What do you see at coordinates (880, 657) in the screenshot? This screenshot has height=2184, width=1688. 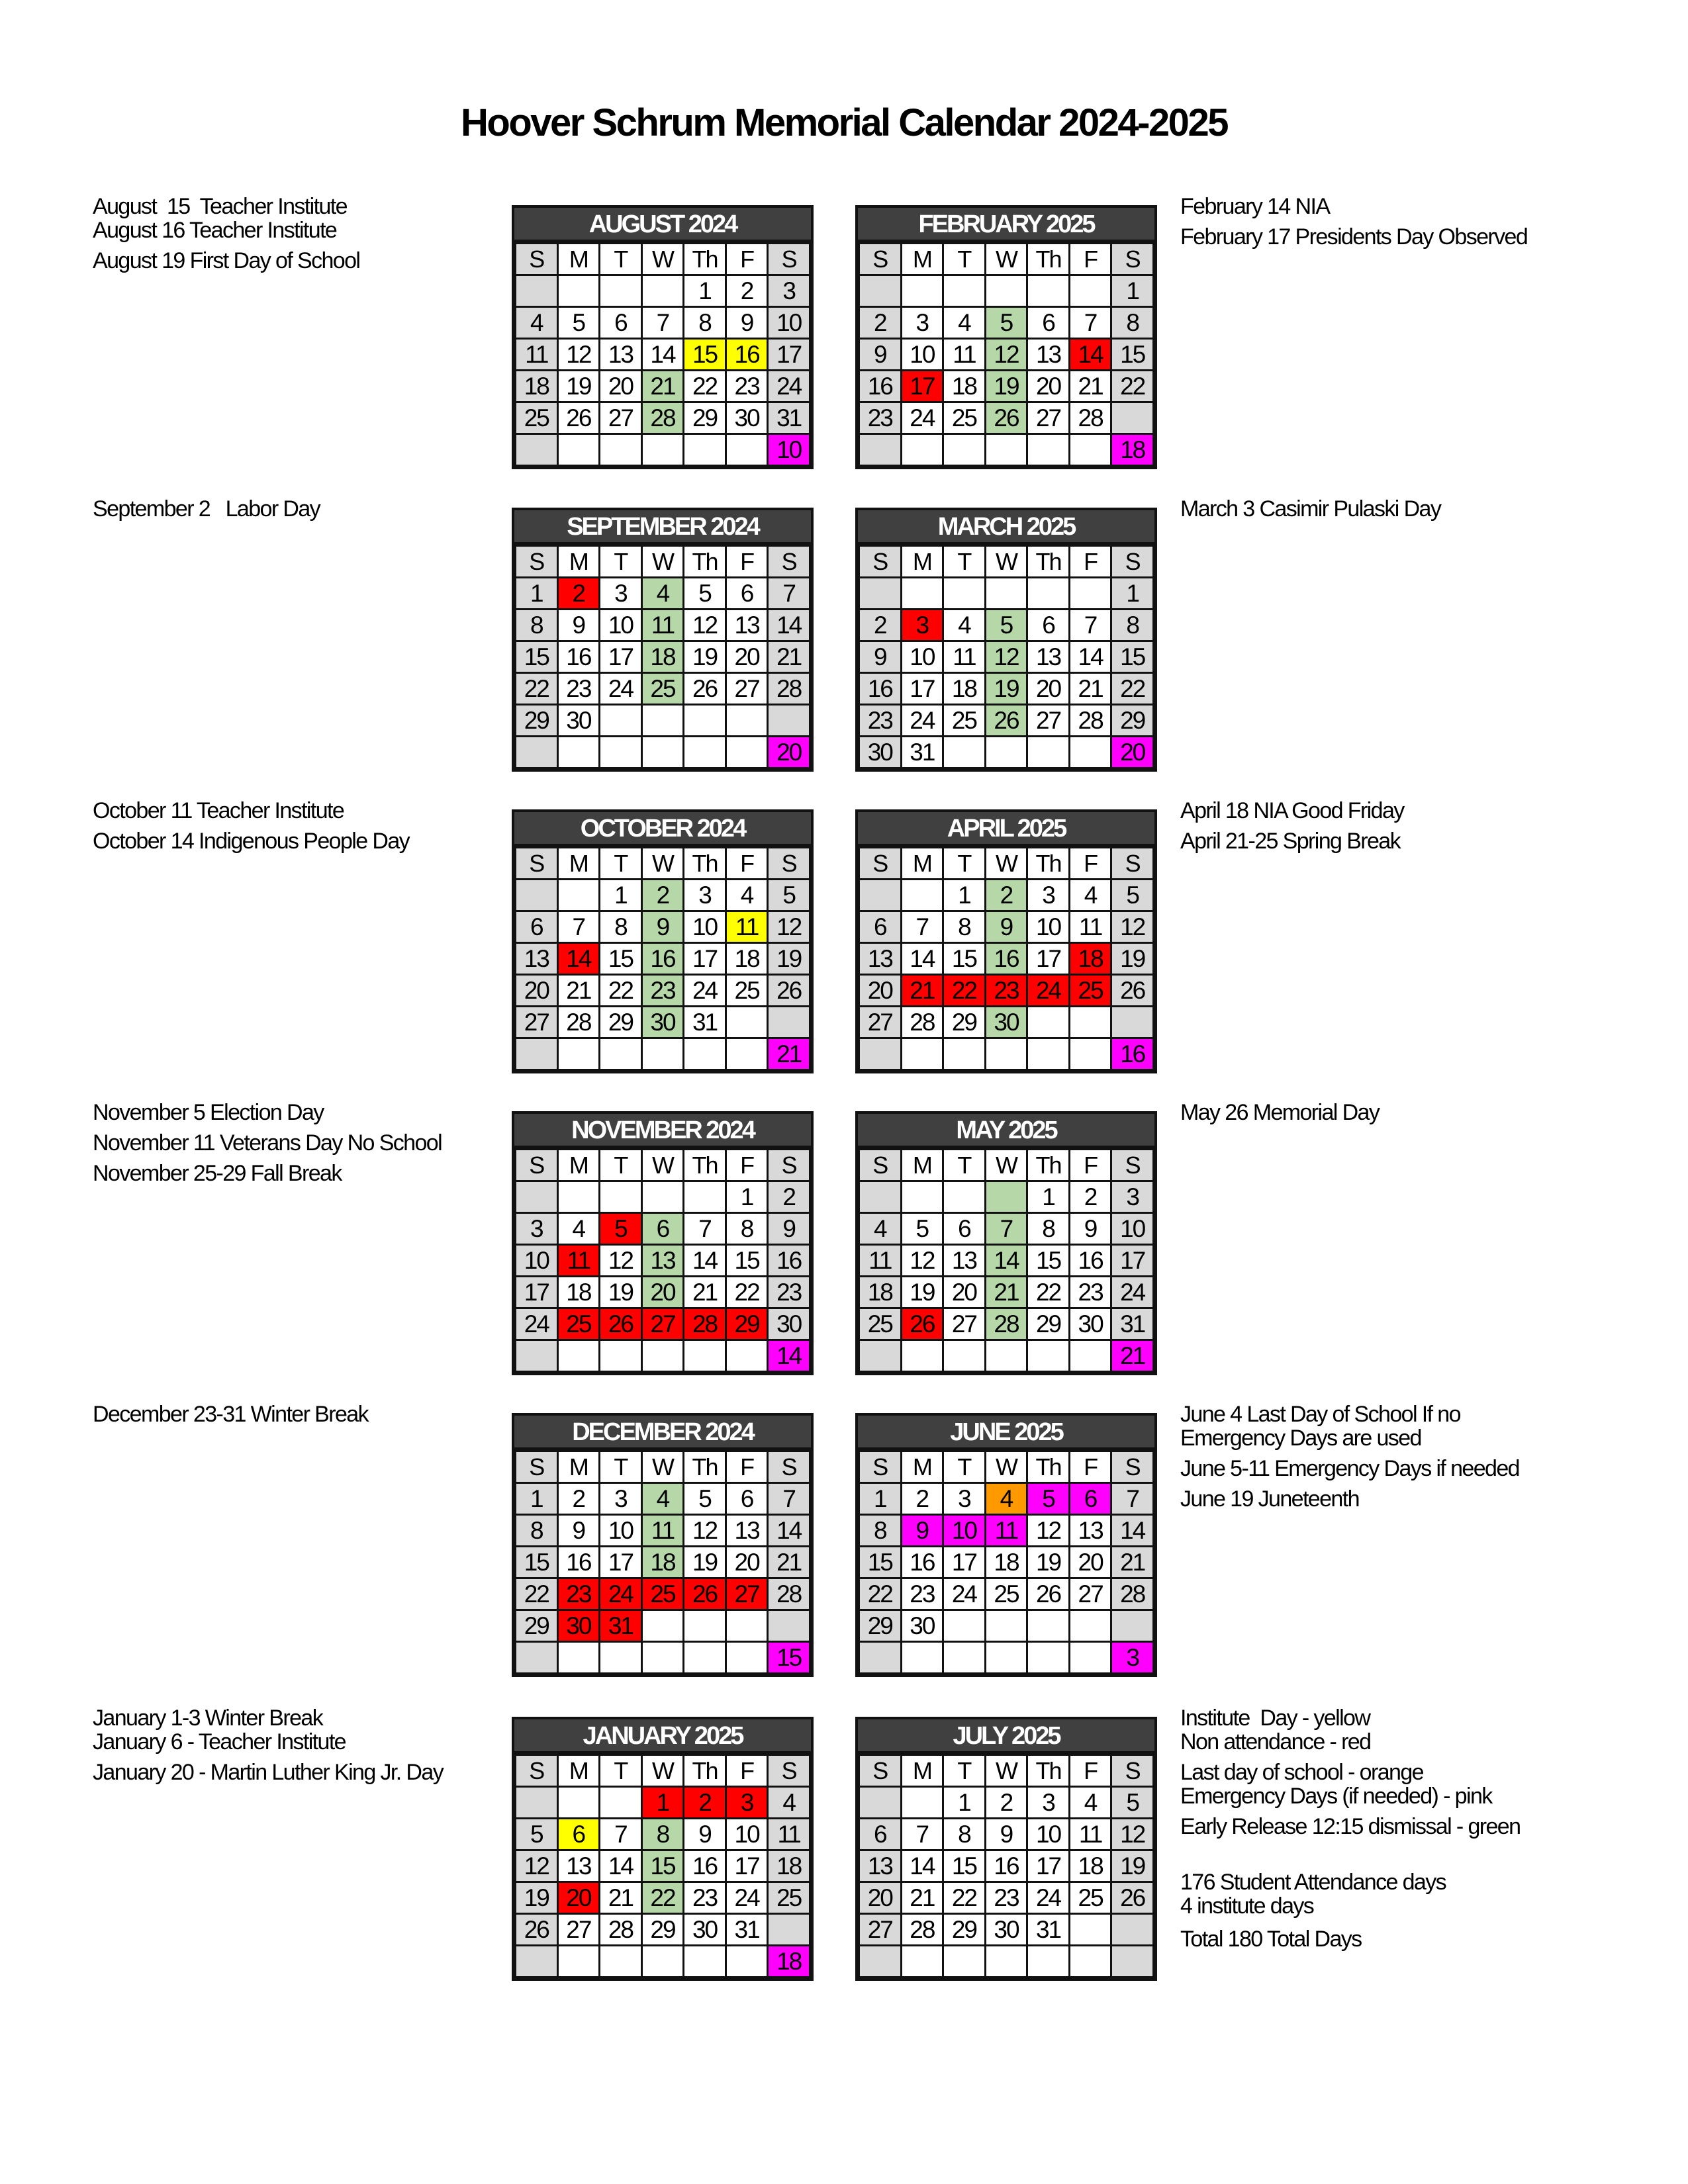 I see `day-cell: 9` at bounding box center [880, 657].